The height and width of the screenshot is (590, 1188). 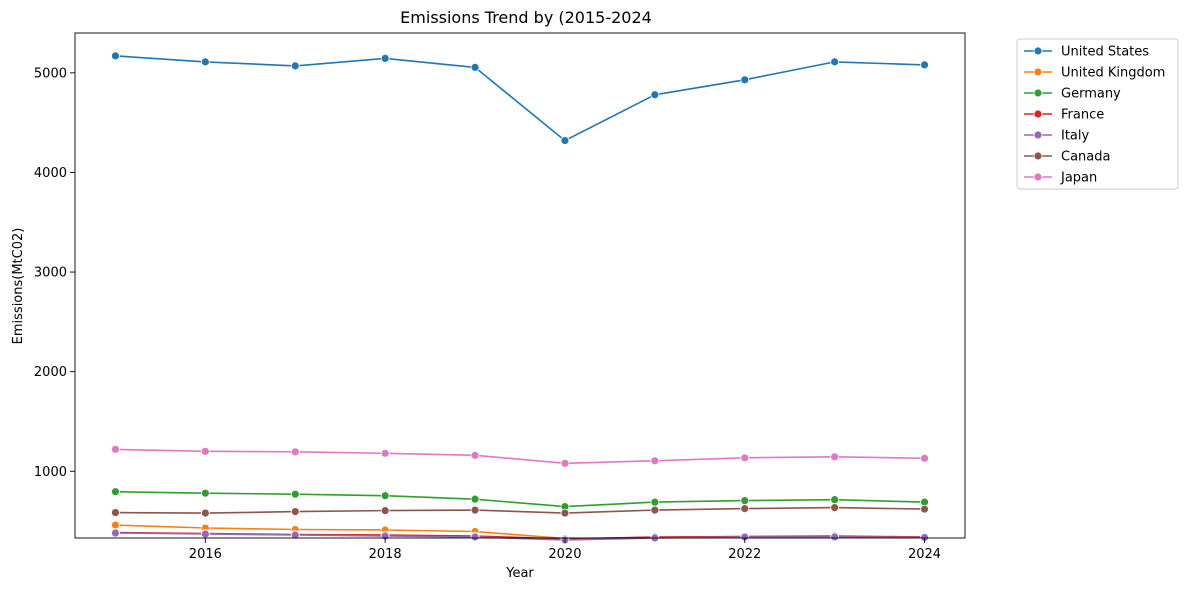 What do you see at coordinates (744, 554) in the screenshot?
I see `x-tick-label: 2022` at bounding box center [744, 554].